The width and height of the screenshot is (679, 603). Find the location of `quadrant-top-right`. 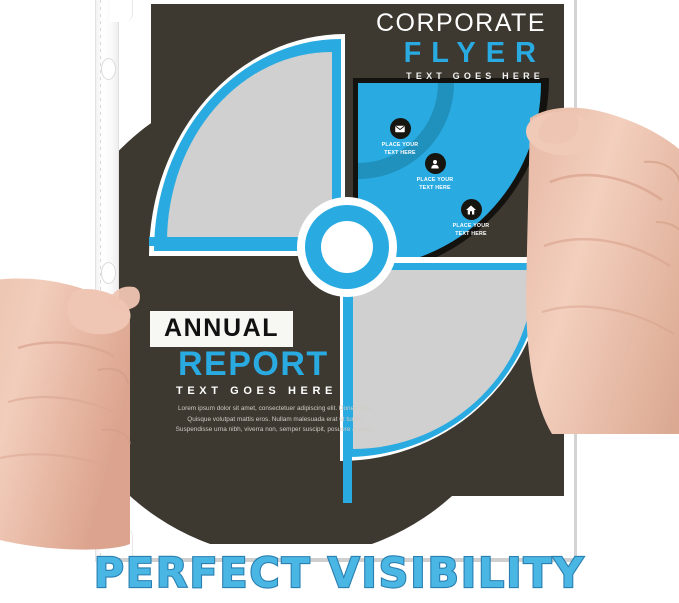

quadrant-top-right is located at coordinates (451, 177).